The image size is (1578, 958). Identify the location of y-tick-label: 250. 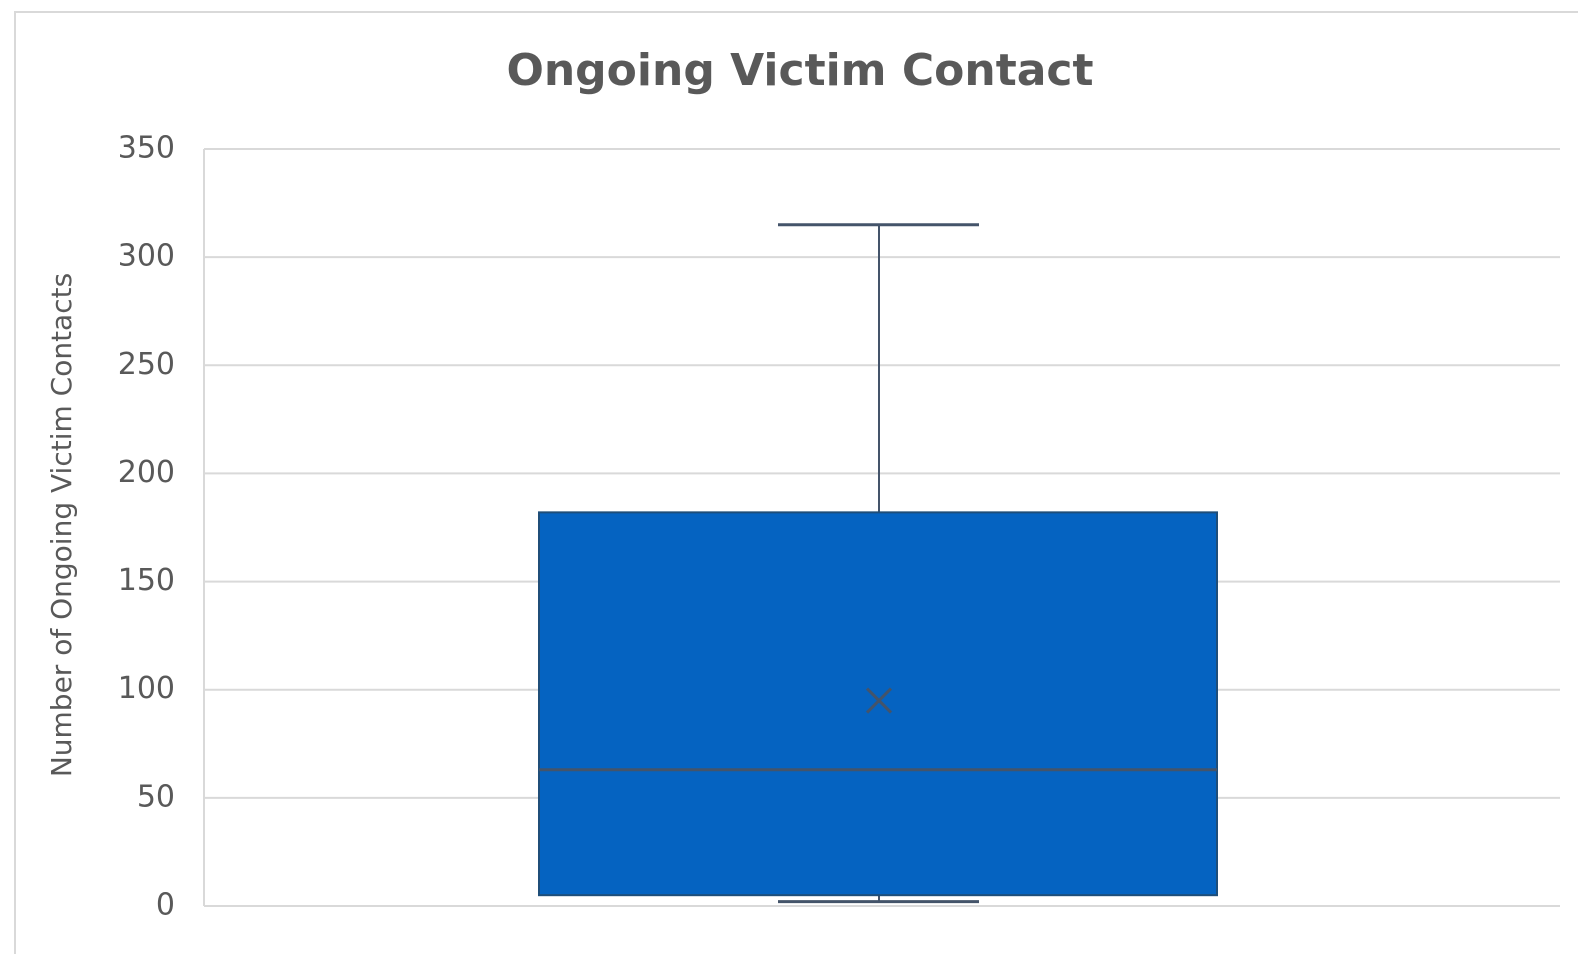
(146, 364).